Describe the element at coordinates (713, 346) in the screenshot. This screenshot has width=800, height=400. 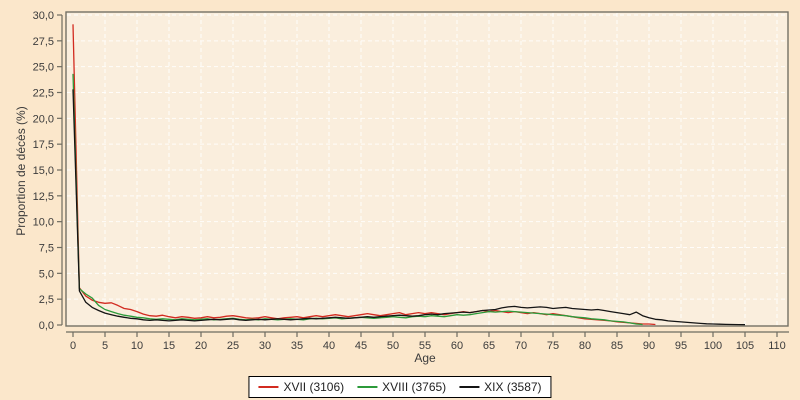
I see `x-tick-label: 100` at that location.